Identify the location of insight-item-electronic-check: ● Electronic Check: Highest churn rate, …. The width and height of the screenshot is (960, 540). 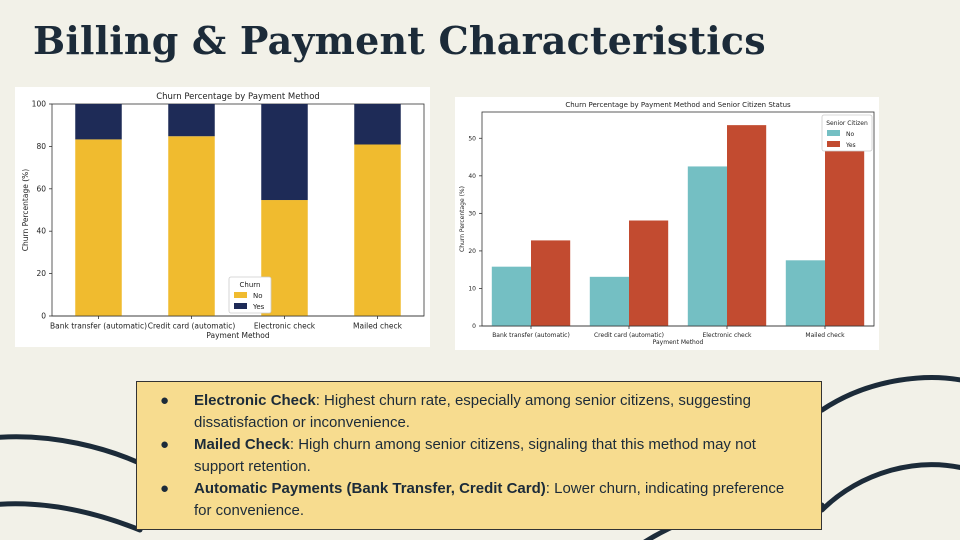
(482, 412).